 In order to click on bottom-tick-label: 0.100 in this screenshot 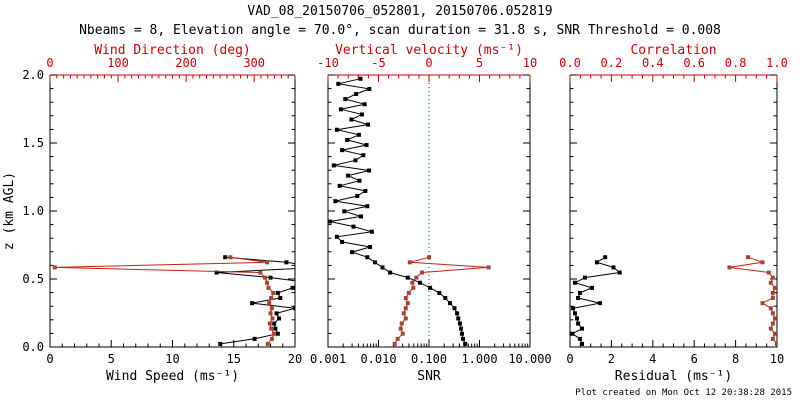, I will do `click(429, 359)`.